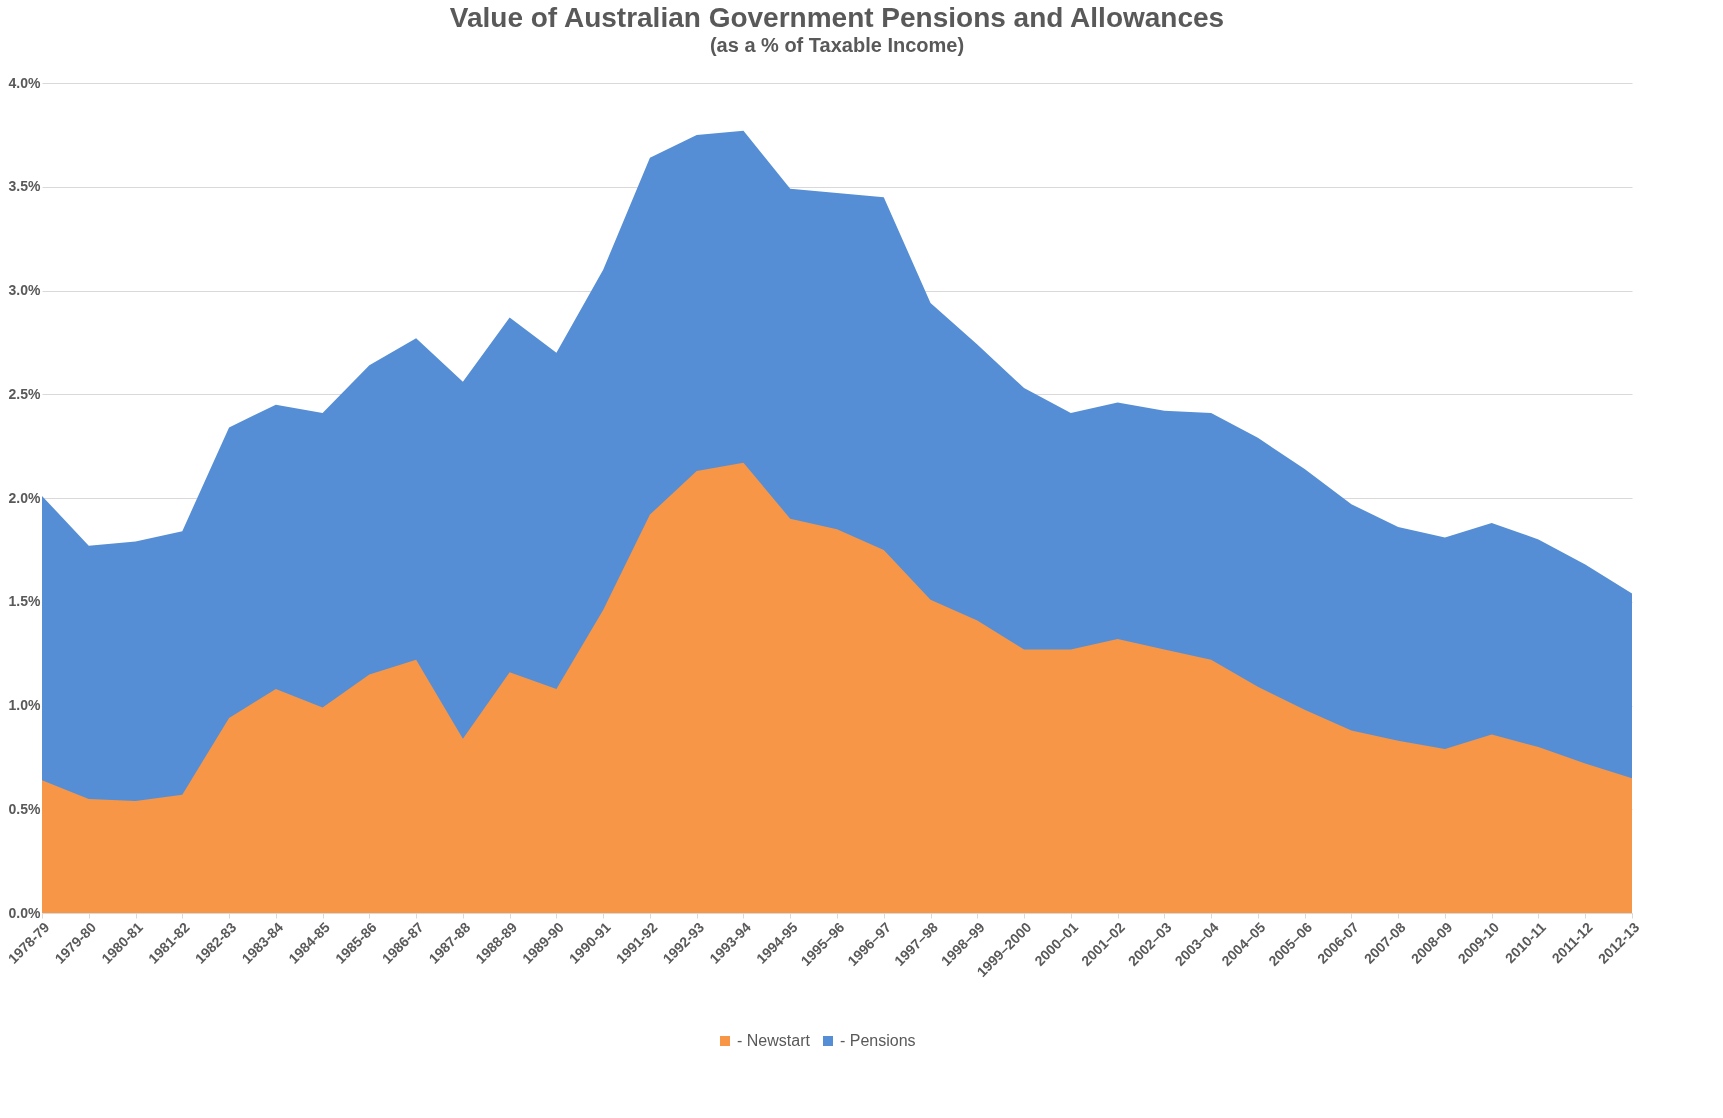 This screenshot has height=1118, width=1723. Describe the element at coordinates (837, 17) in the screenshot. I see `chart-title: Value of Australian Government Pensions and Allowances` at that location.